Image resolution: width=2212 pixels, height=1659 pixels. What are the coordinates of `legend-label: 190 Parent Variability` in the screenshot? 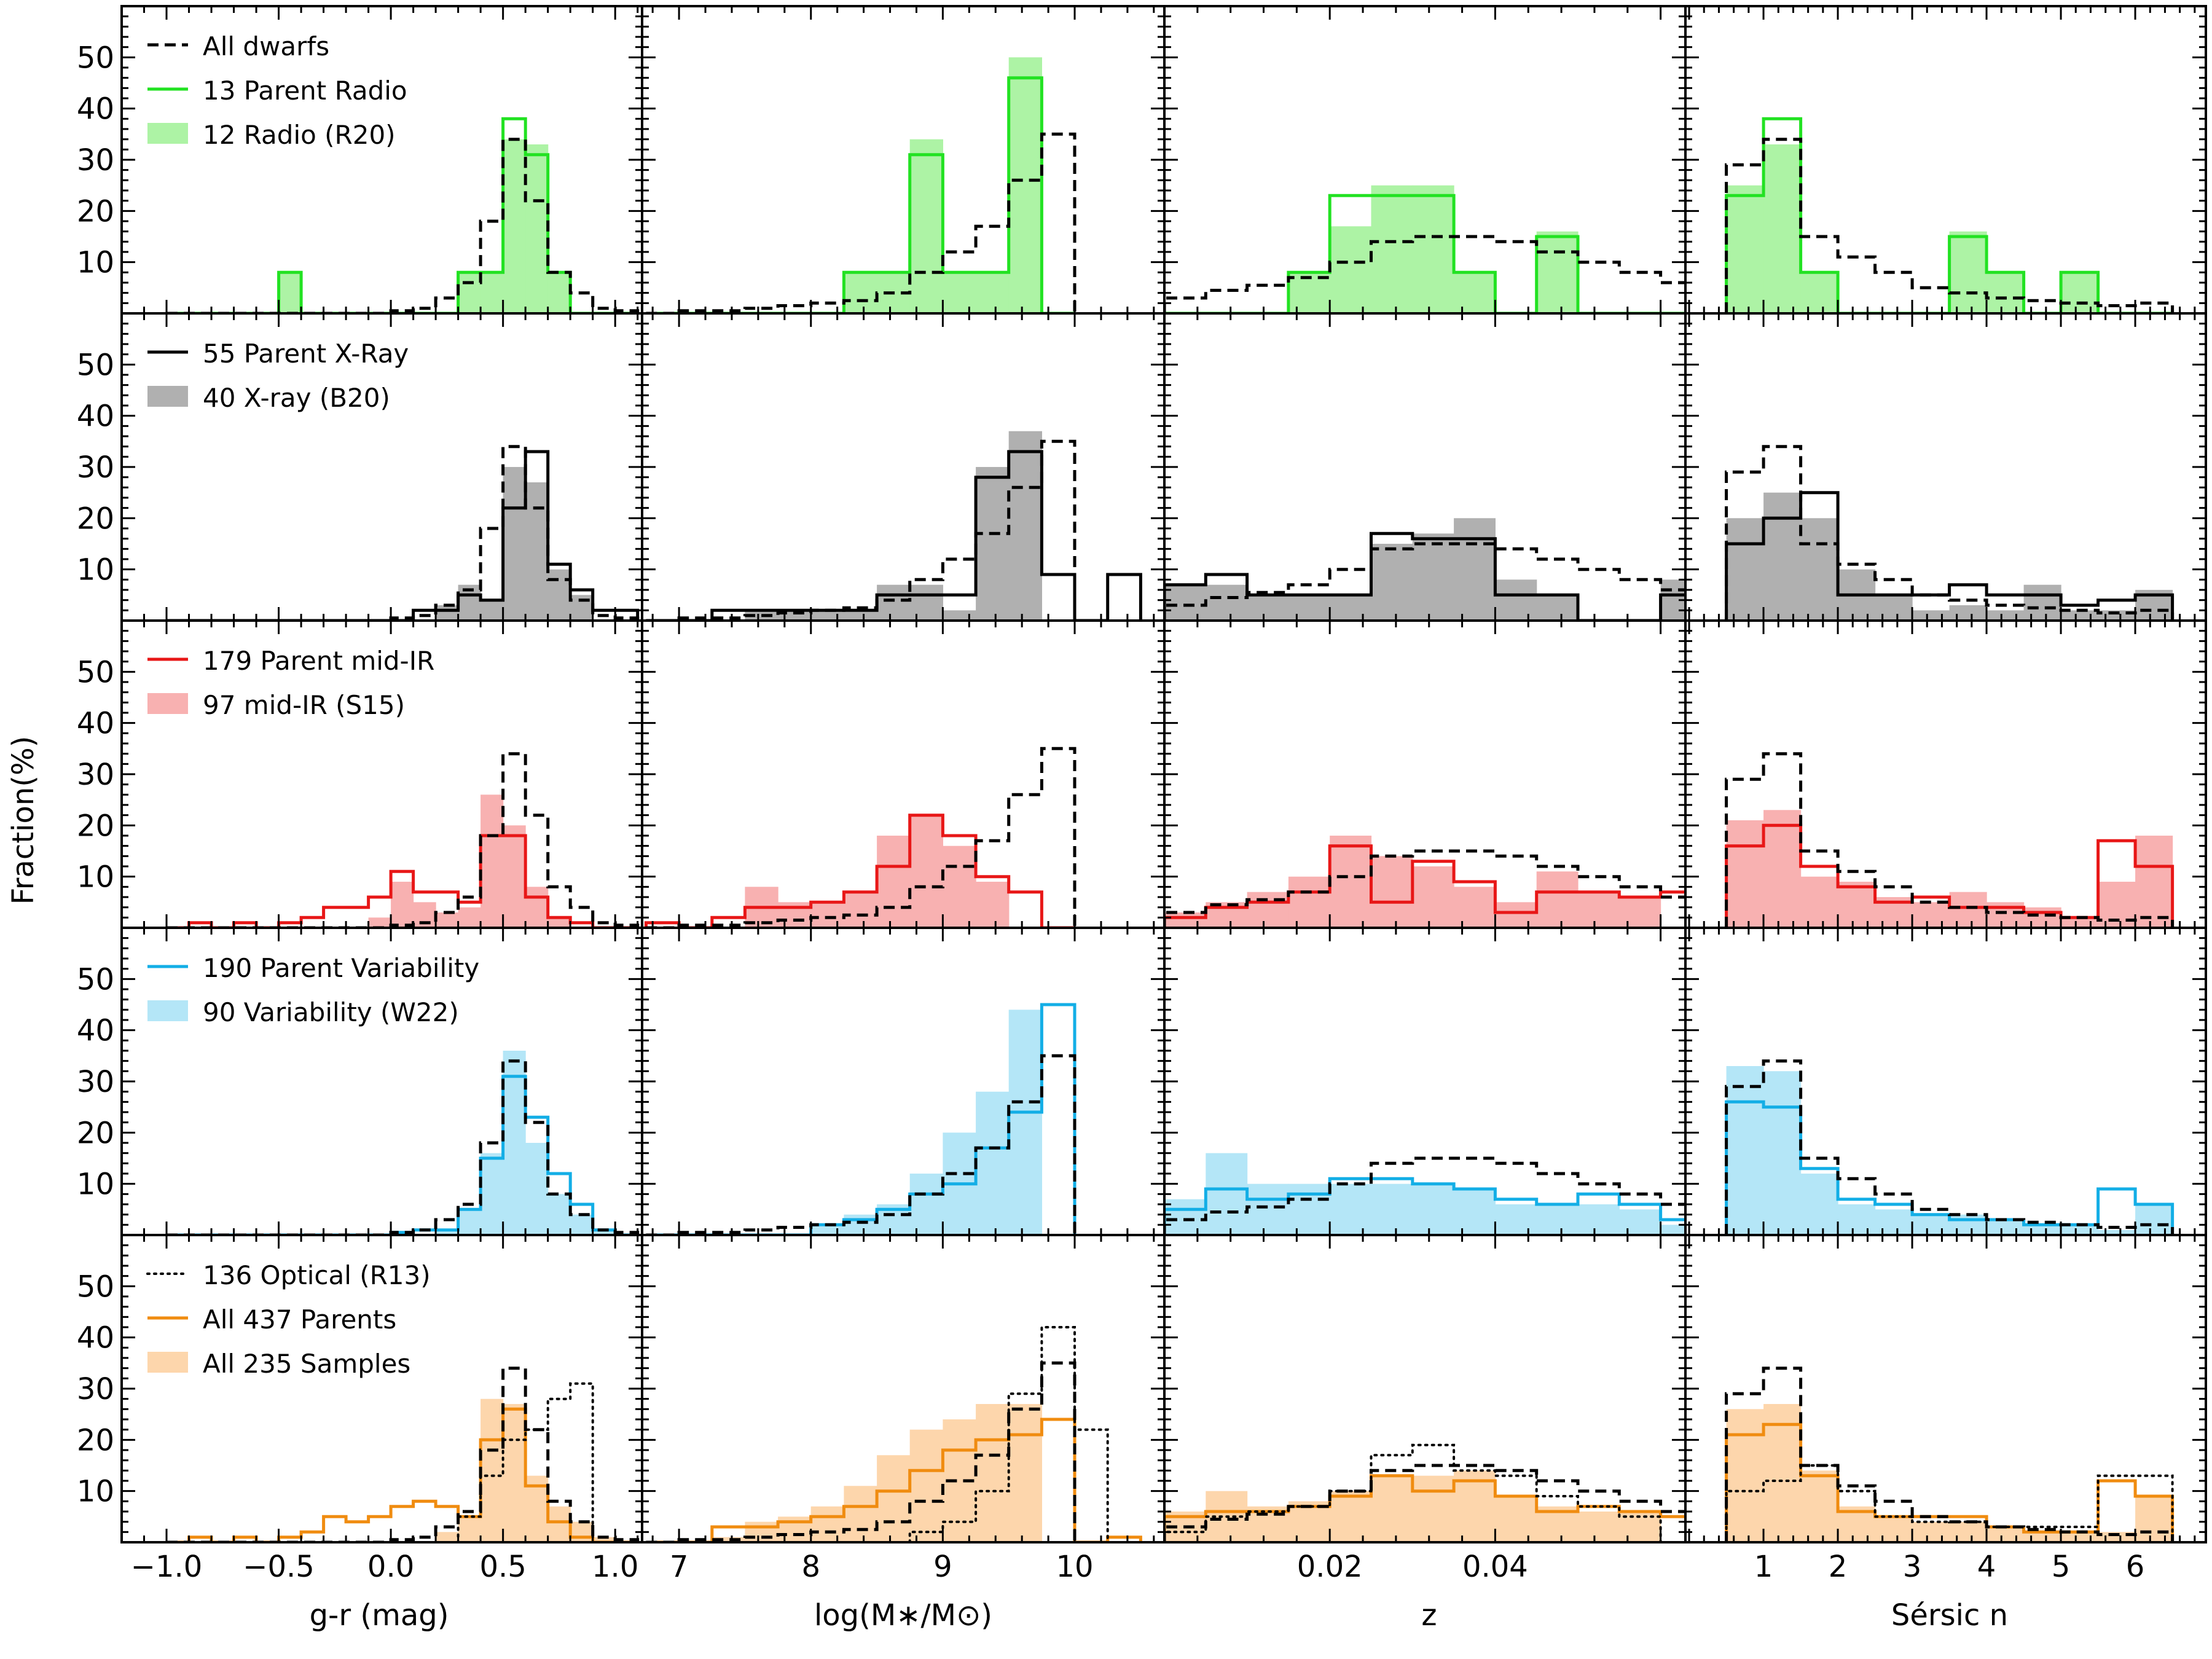 It's located at (341, 968).